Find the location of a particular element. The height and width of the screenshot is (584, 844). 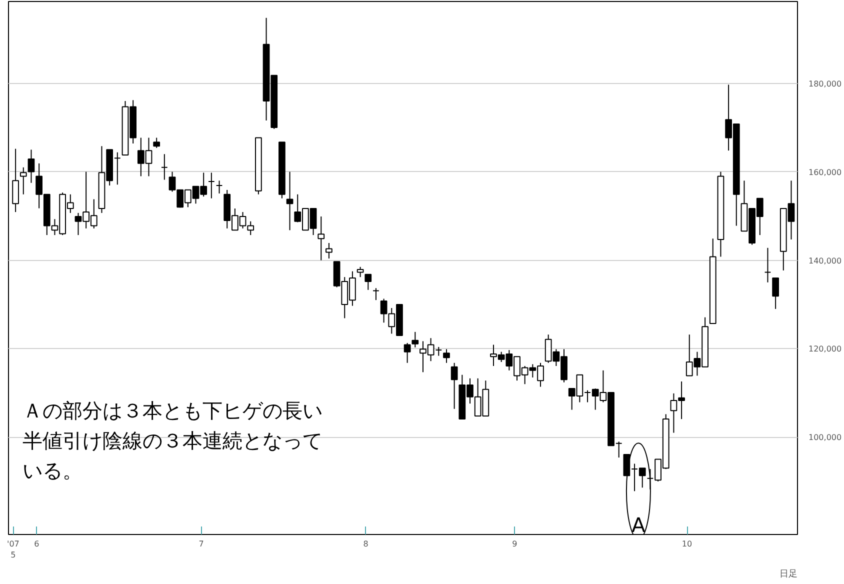

x-tick-label: 10 is located at coordinates (687, 544).